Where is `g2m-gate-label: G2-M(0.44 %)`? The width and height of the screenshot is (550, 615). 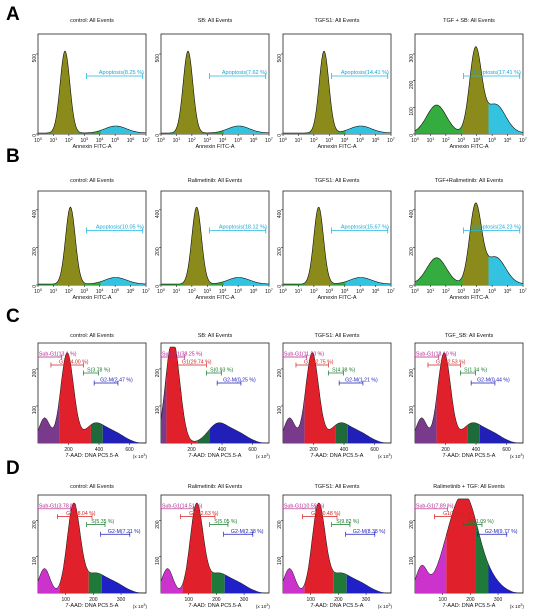
g2m-gate-label: G2-M(0.44 %) is located at coordinates (493, 381).